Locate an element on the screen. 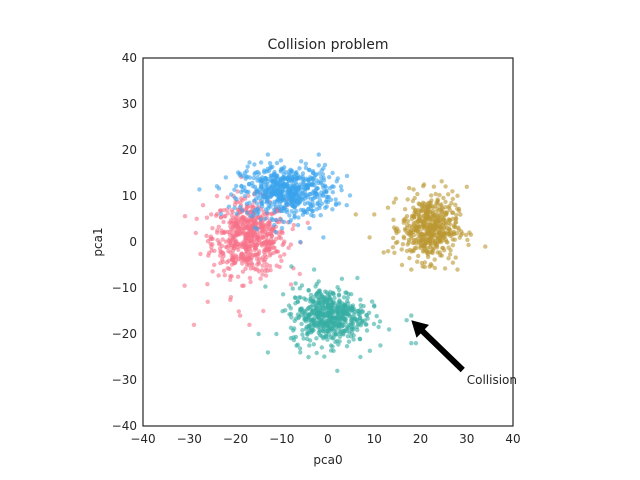 The height and width of the screenshot is (480, 640). y-tick-label: 30 is located at coordinates (129, 104).